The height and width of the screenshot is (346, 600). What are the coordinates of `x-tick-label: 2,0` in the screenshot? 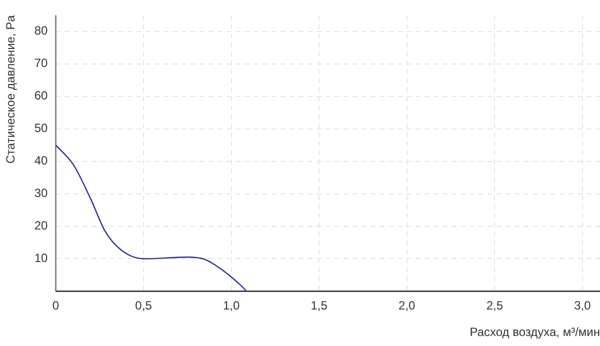 It's located at (407, 305).